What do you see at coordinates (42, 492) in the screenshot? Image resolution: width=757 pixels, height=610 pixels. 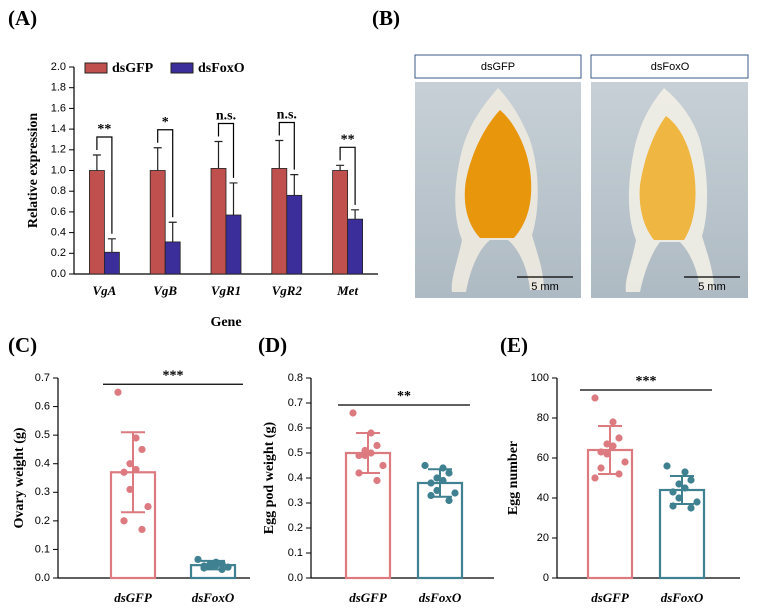 I see `y-tick-label: 0.3` at bounding box center [42, 492].